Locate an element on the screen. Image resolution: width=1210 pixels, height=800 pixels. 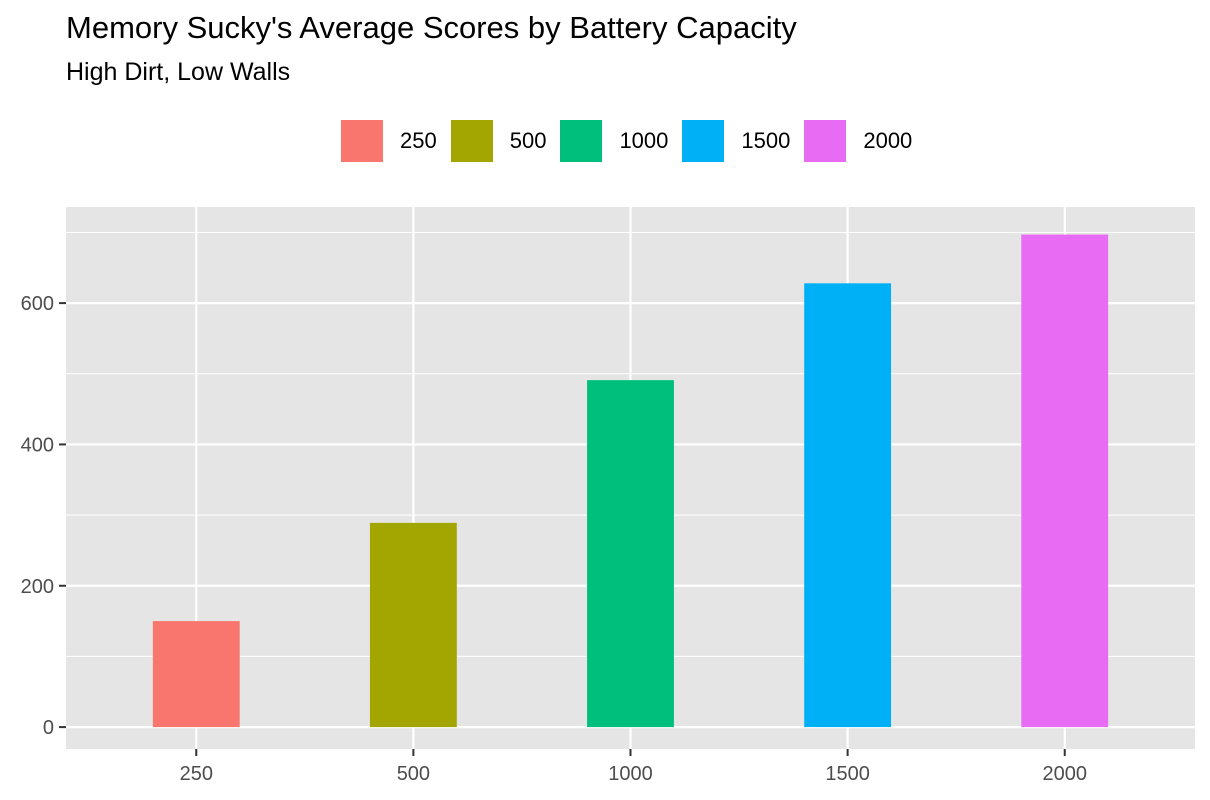
y-tick-label: 200 is located at coordinates (37, 587).